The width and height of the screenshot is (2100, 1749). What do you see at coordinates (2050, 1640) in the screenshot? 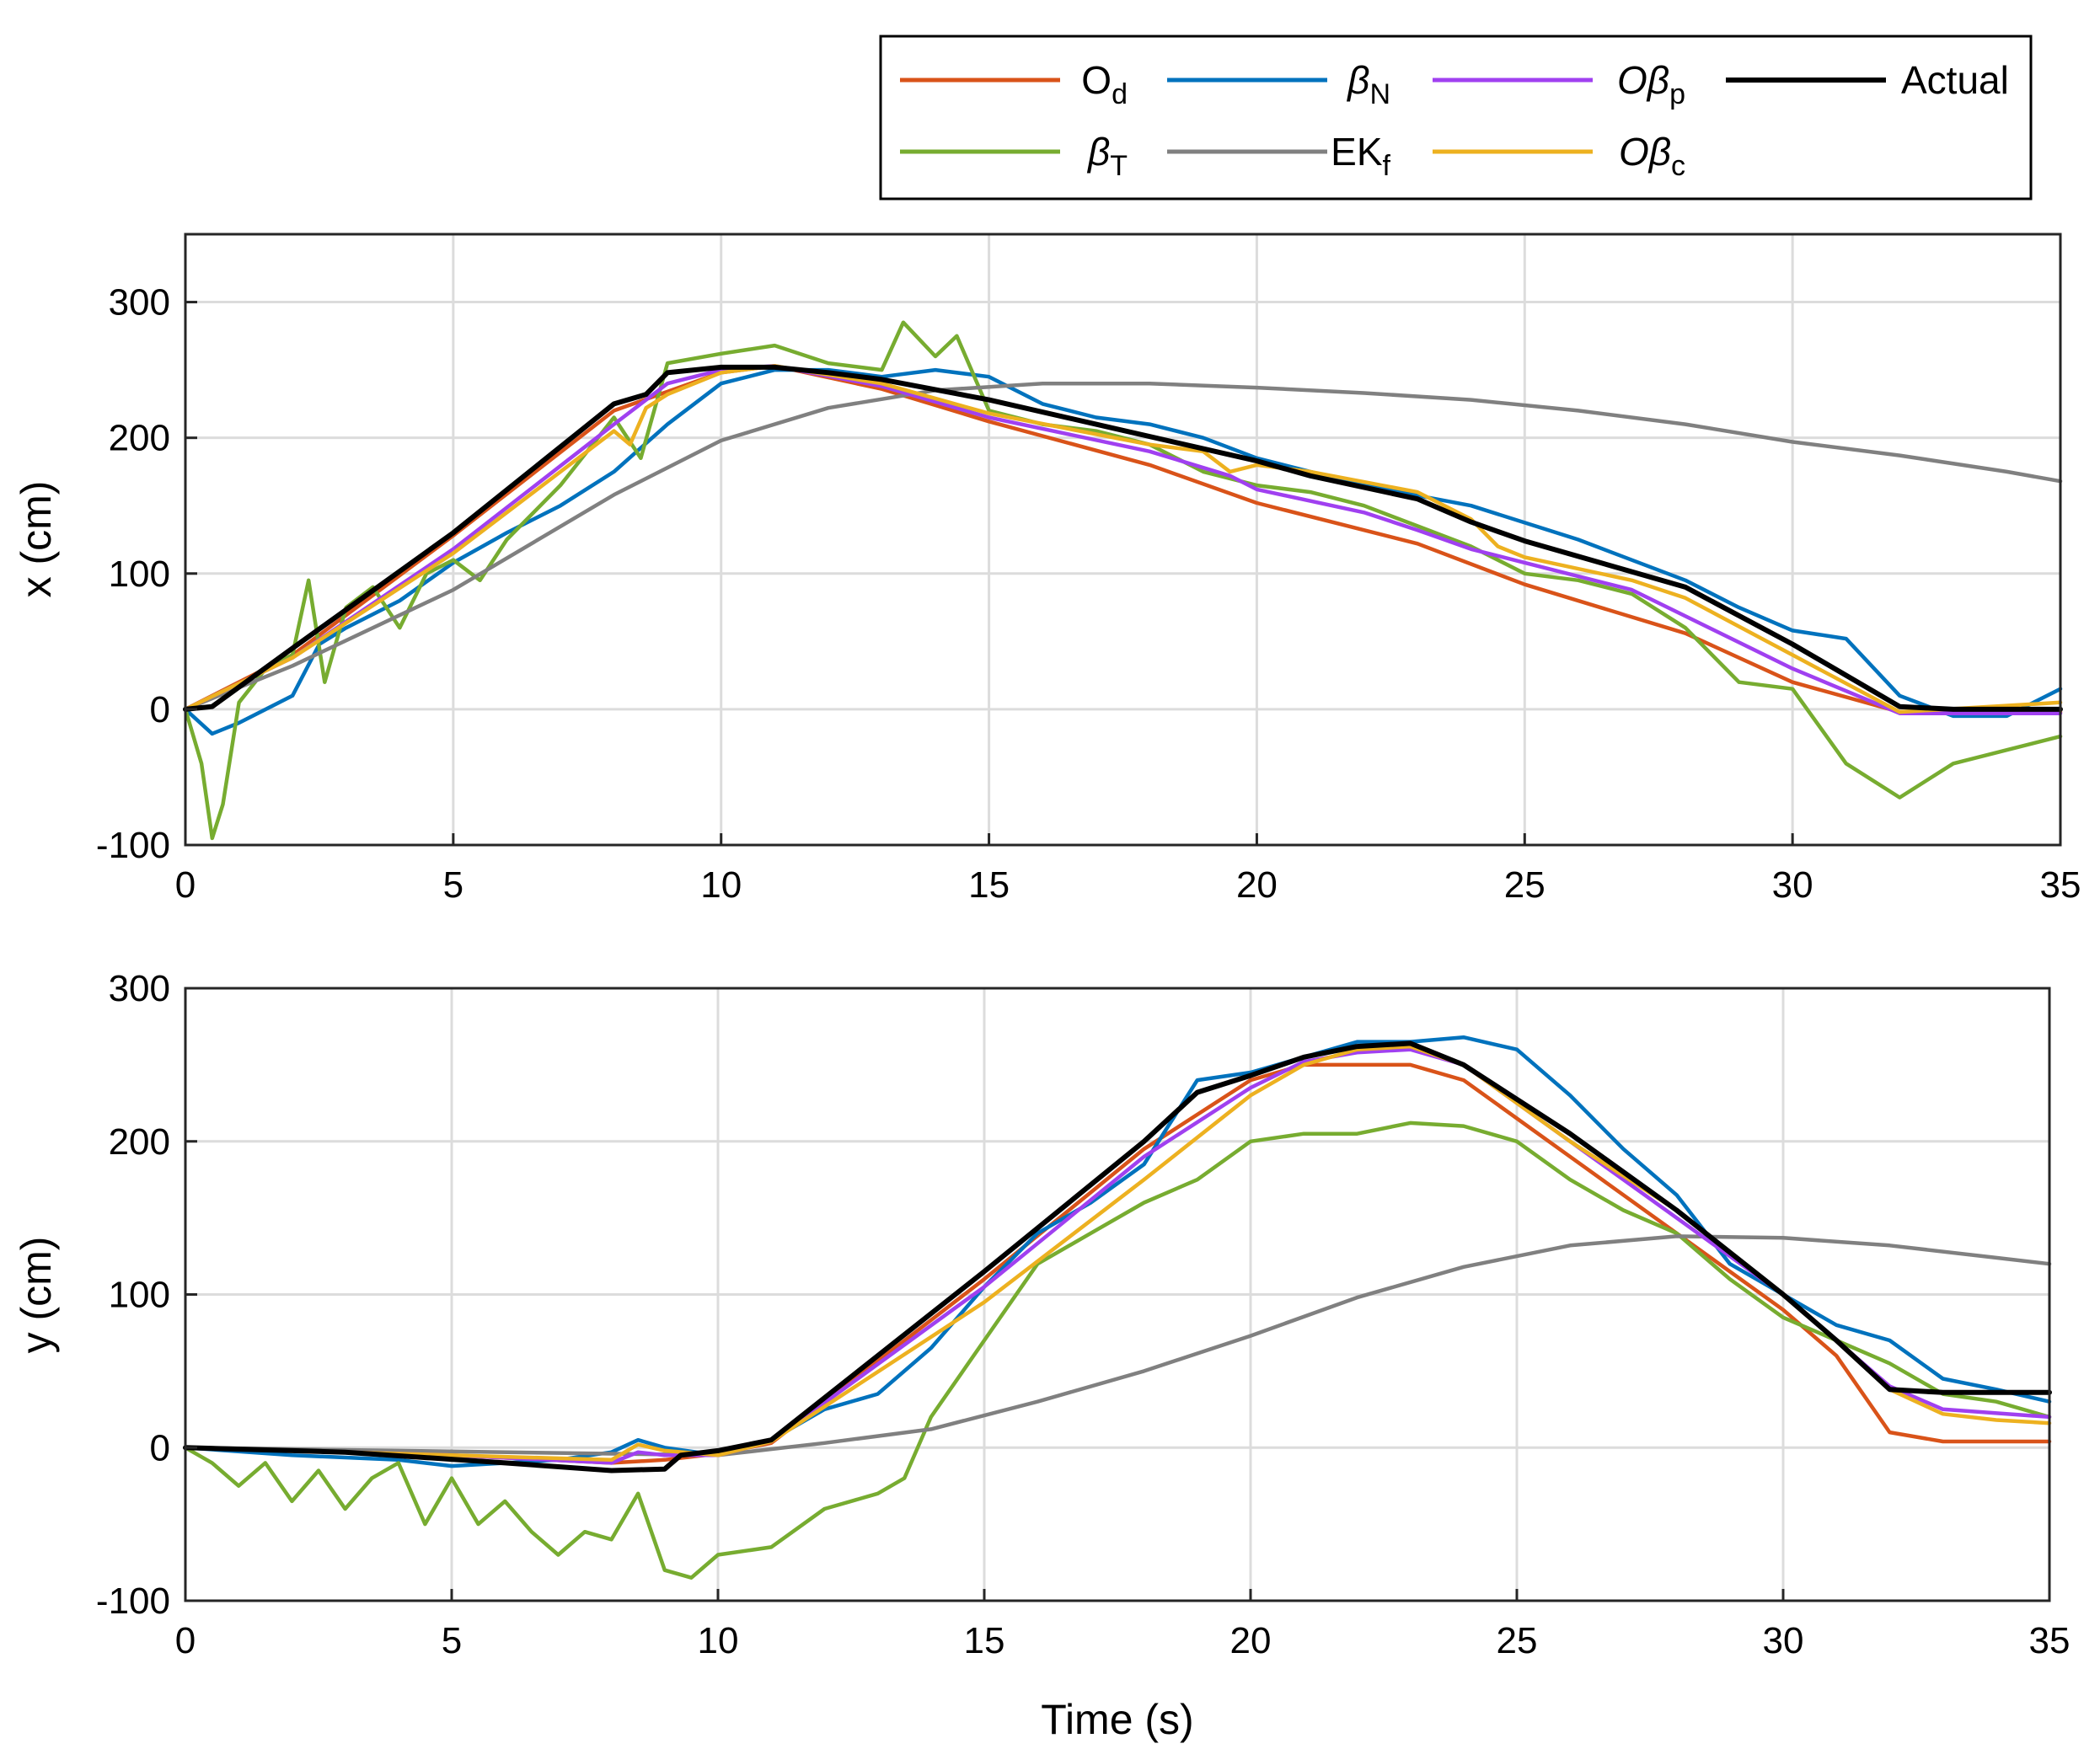
I see `y-axes-xtick-label: 35` at bounding box center [2050, 1640].